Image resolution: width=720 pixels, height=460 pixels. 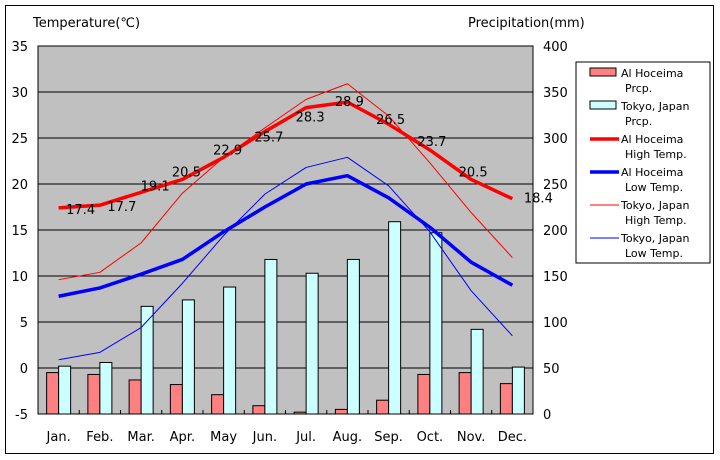 What do you see at coordinates (155, 186) in the screenshot?
I see `data-label: 19.1` at bounding box center [155, 186].